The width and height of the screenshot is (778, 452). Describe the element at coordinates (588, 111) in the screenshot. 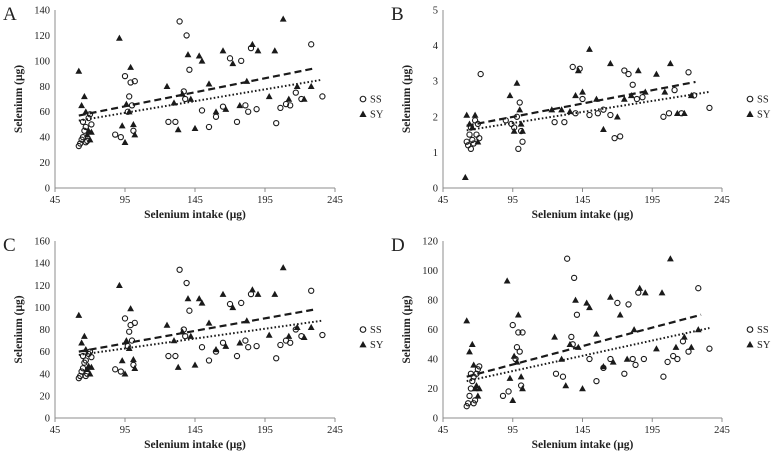

I see `trendline-ss` at that location.